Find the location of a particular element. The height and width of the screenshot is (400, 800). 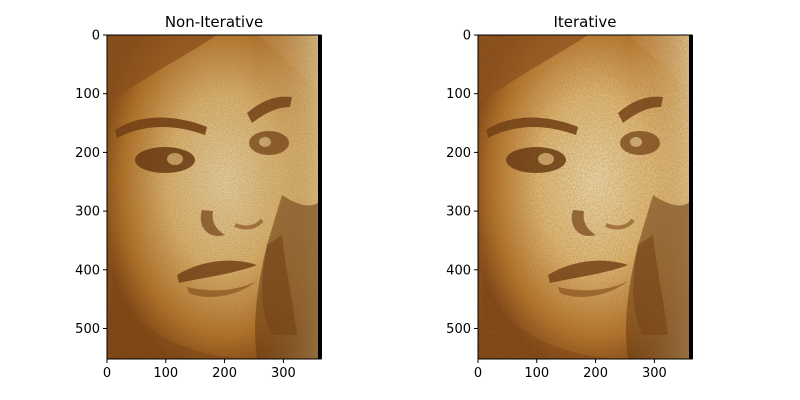

panel-title: Non-Iterative is located at coordinates (214, 22).